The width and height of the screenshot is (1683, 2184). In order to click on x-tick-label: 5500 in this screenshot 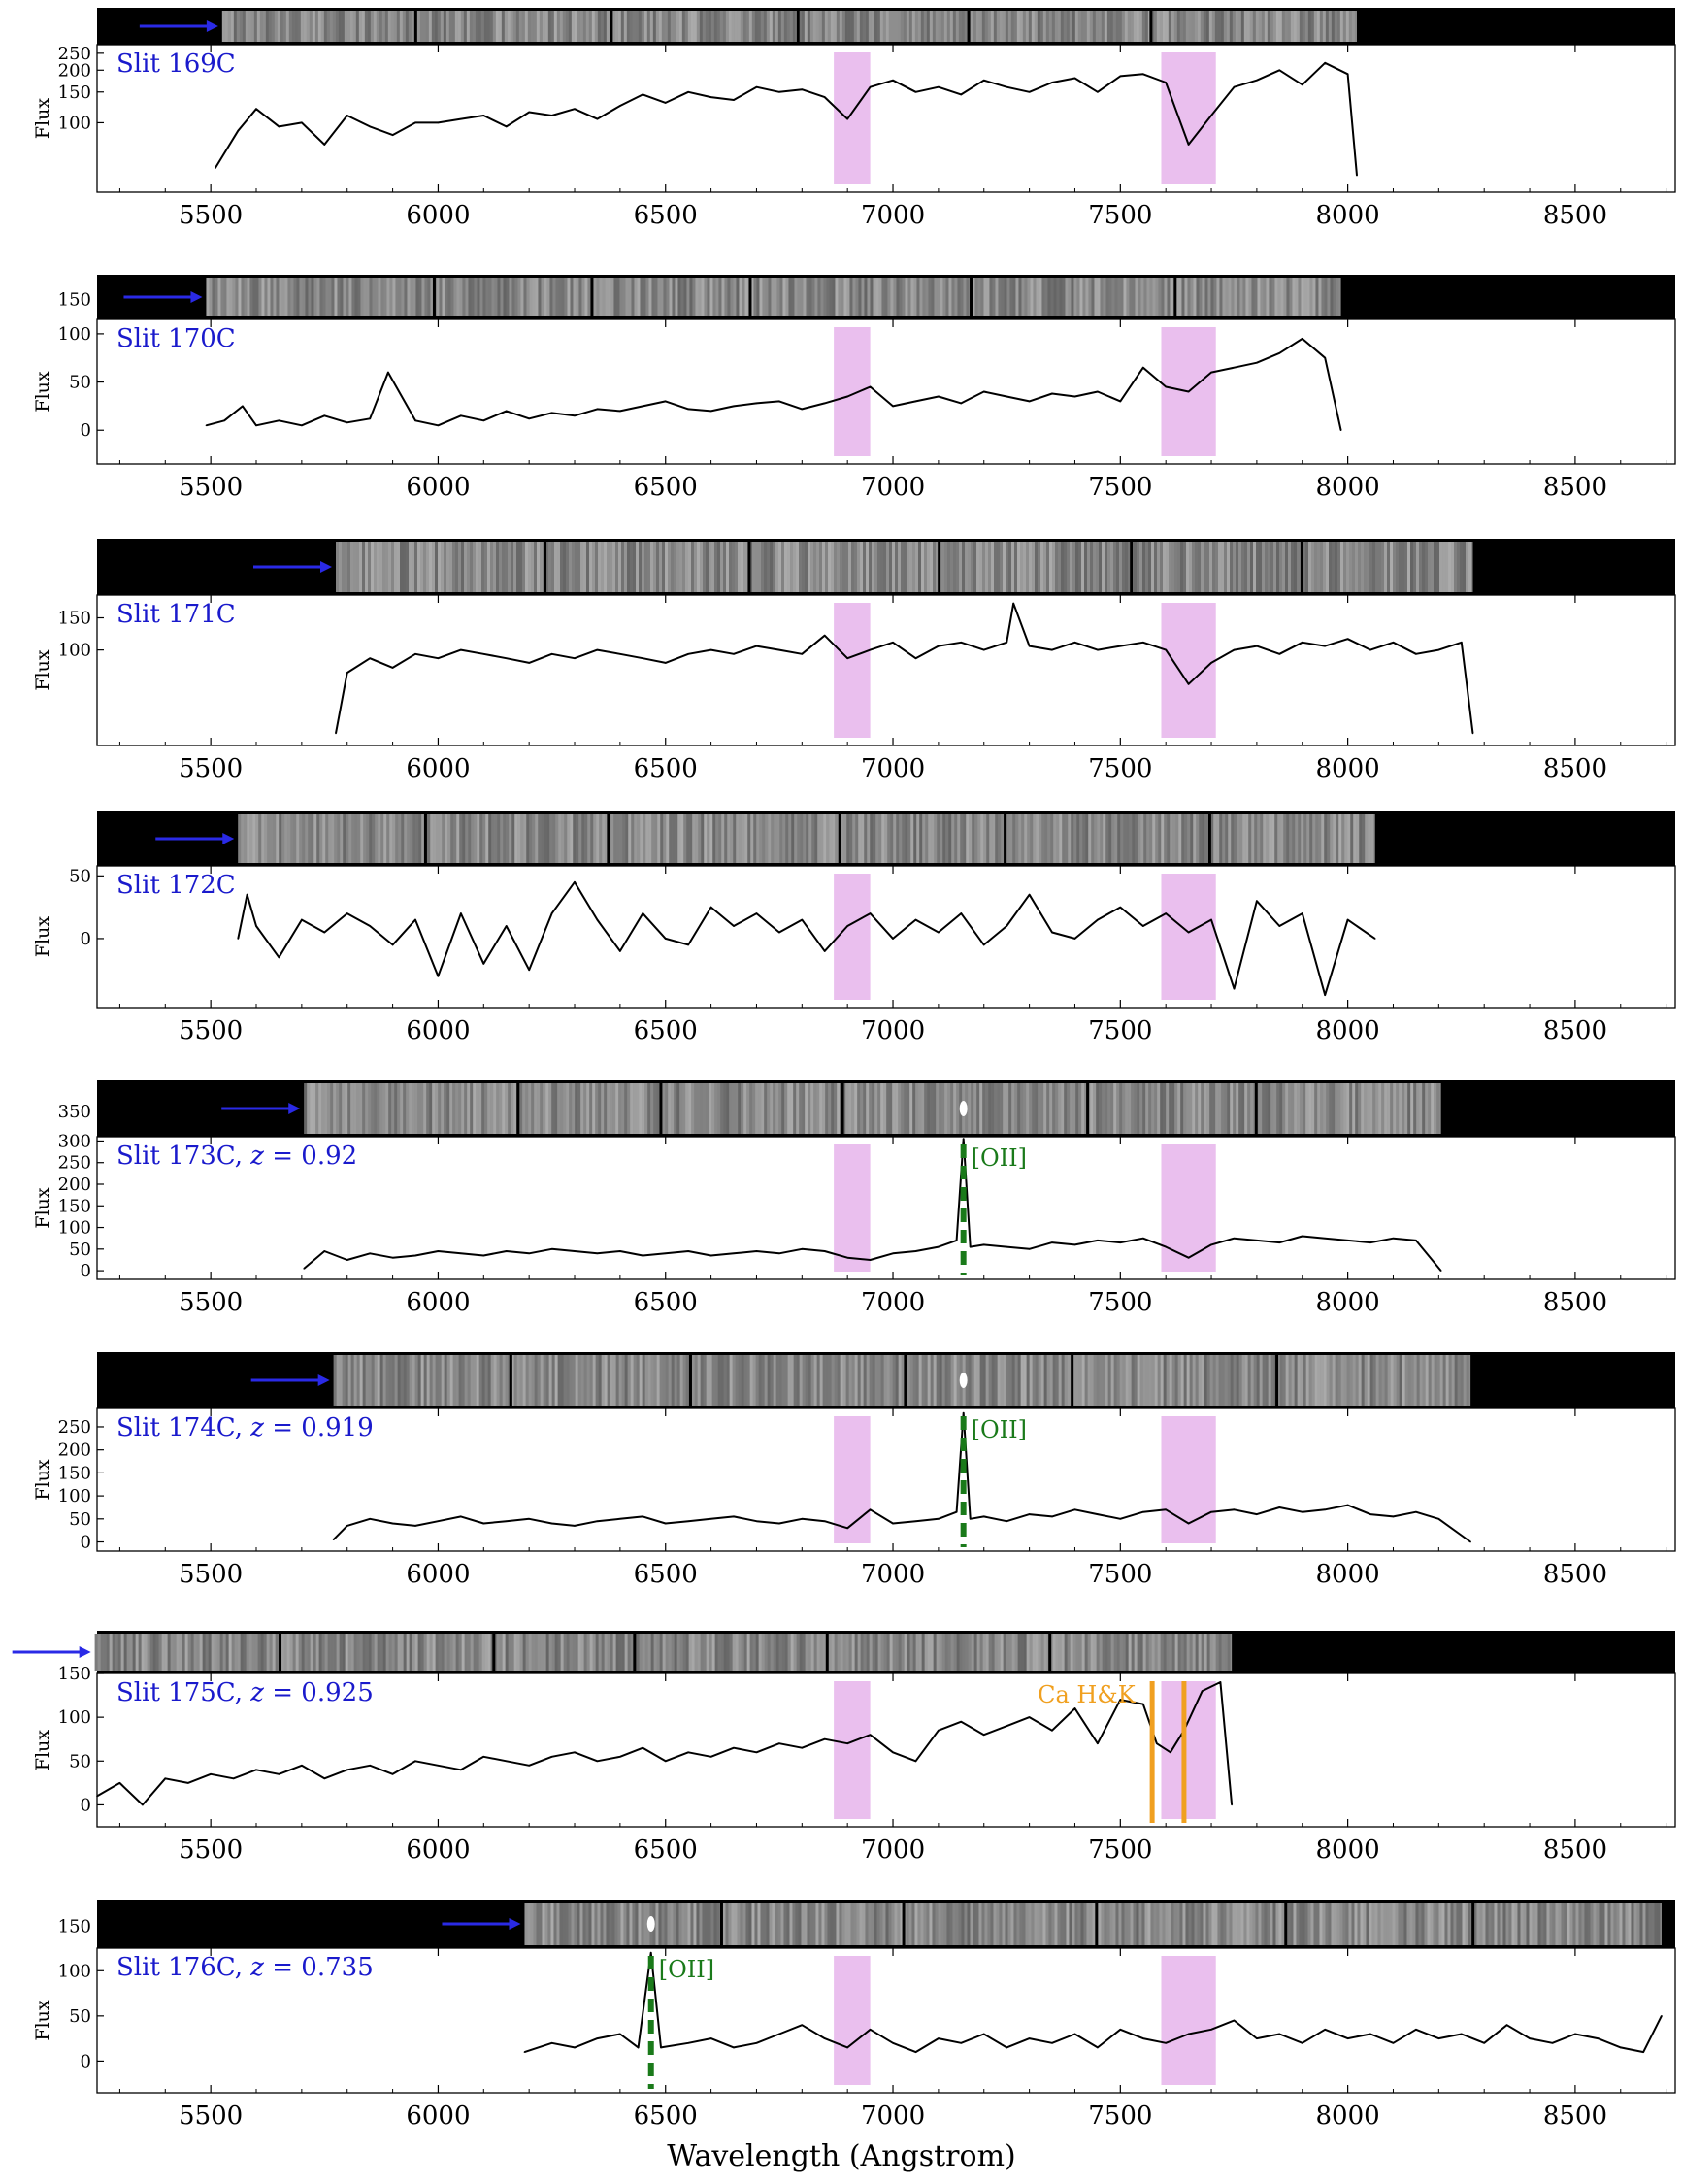, I will do `click(211, 1302)`.